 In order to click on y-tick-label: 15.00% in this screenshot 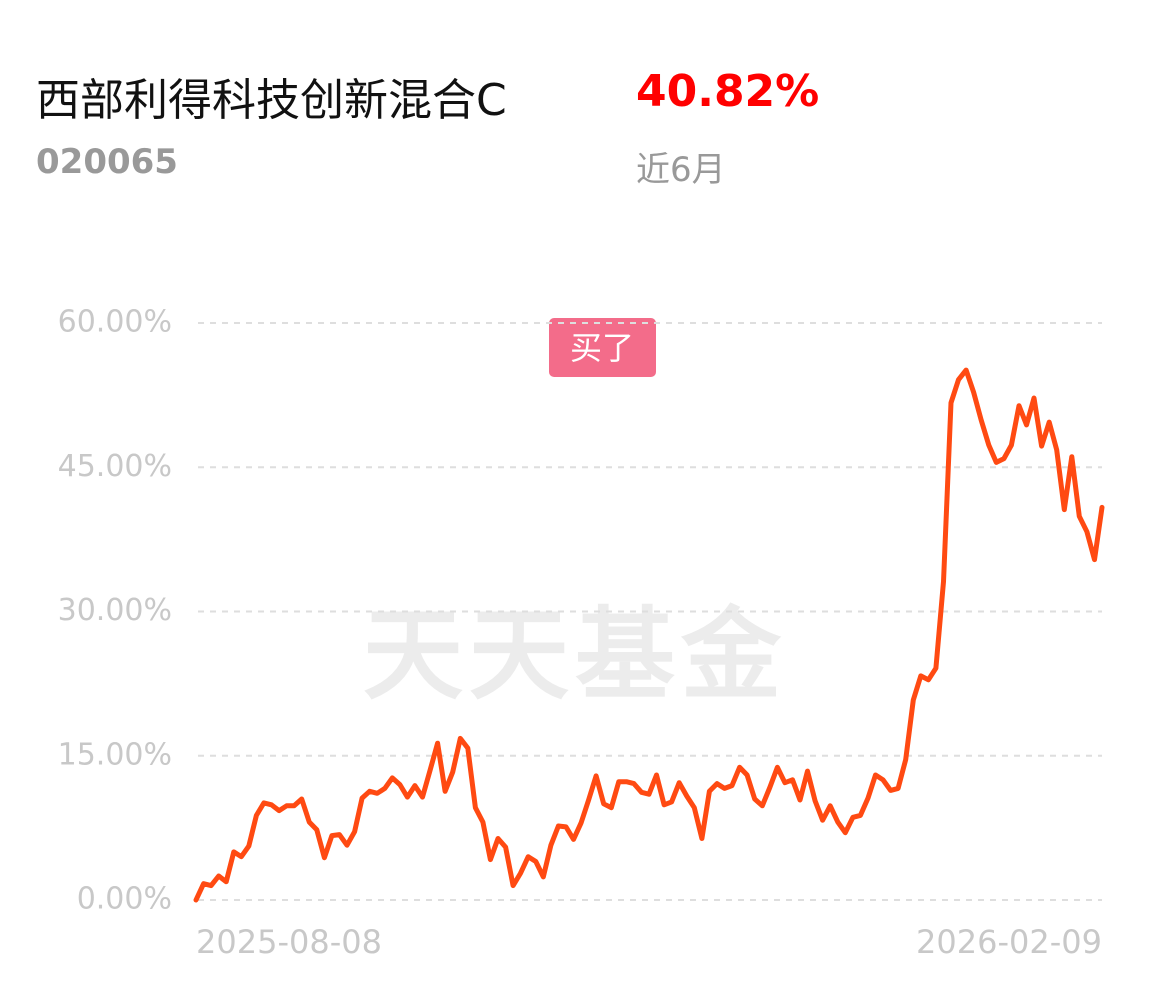, I will do `click(115, 754)`.